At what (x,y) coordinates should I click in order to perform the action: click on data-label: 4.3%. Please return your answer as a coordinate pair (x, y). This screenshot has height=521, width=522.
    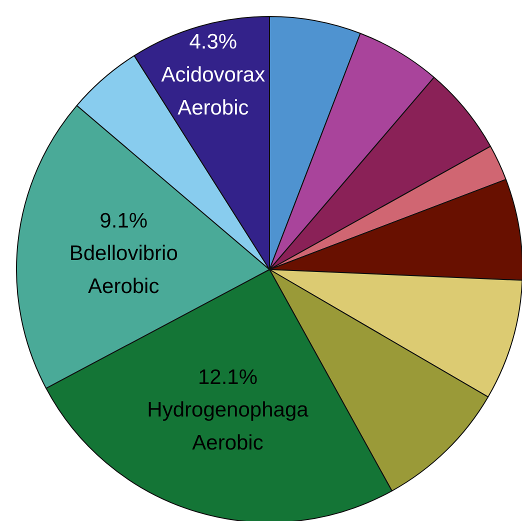
    Looking at the image, I should click on (213, 42).